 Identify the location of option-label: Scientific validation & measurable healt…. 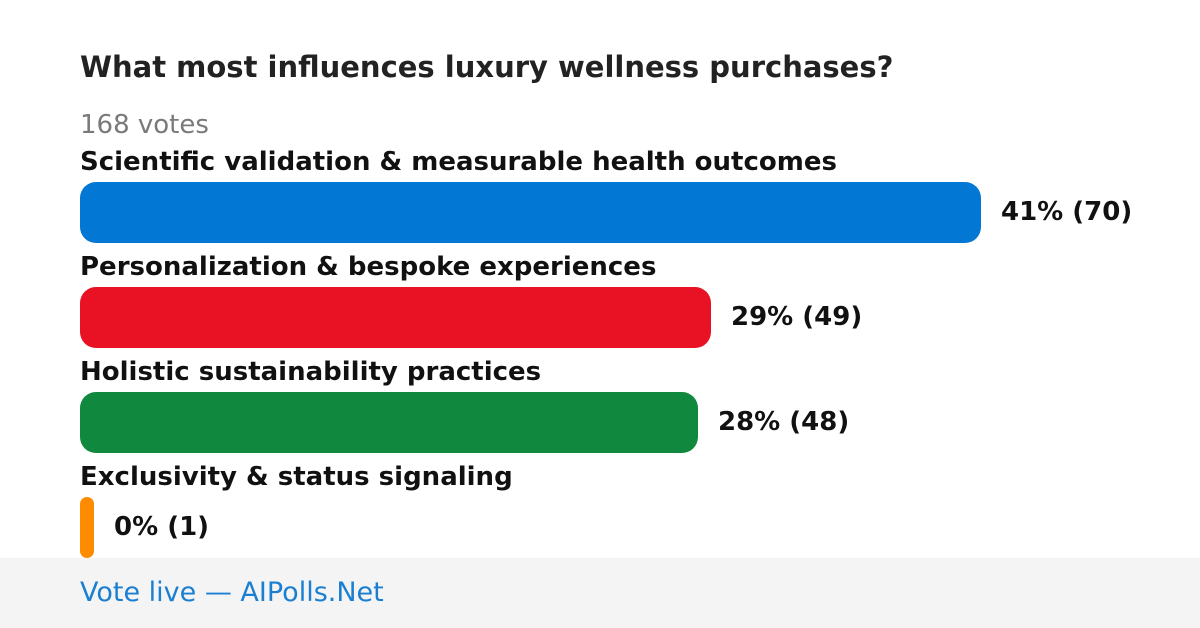
(458, 162).